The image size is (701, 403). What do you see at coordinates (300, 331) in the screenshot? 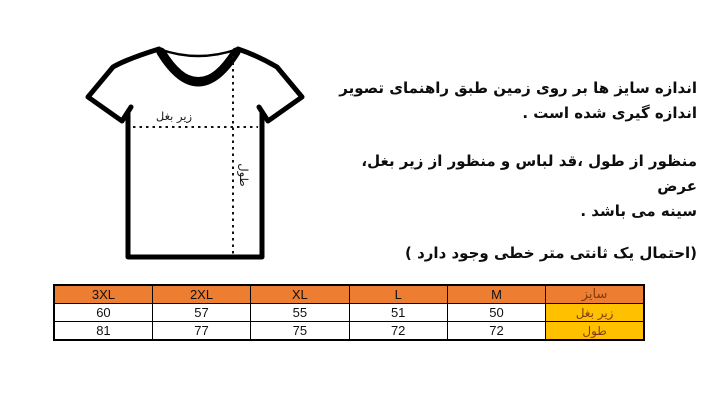
I see `length-value-xl: 75` at bounding box center [300, 331].